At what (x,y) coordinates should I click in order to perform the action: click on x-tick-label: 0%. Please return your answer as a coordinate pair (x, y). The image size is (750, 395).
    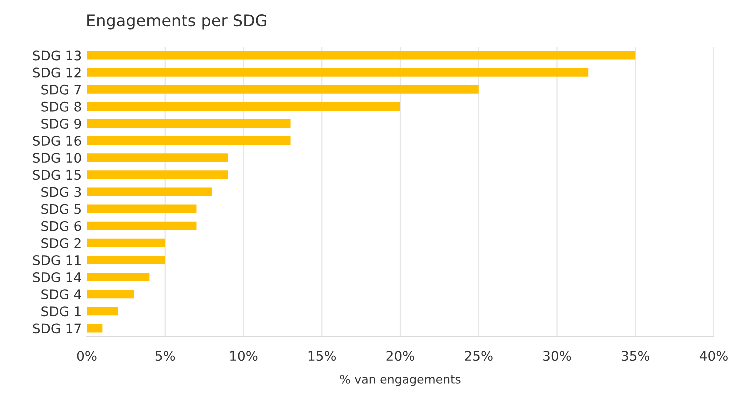
    Looking at the image, I should click on (87, 356).